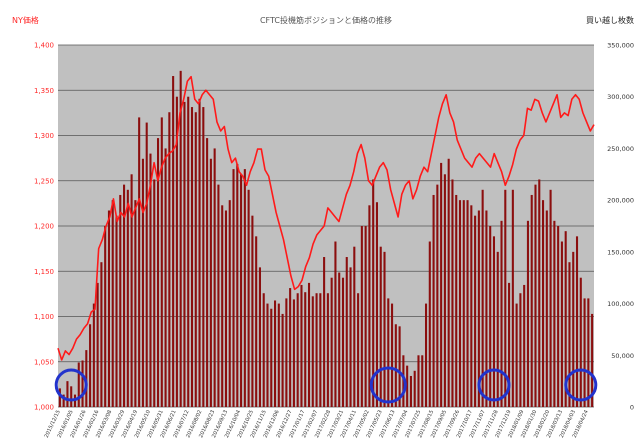 Image resolution: width=640 pixels, height=447 pixels. Describe the element at coordinates (610, 20) in the screenshot. I see `right-axis-label: 買い越し枚数` at that location.